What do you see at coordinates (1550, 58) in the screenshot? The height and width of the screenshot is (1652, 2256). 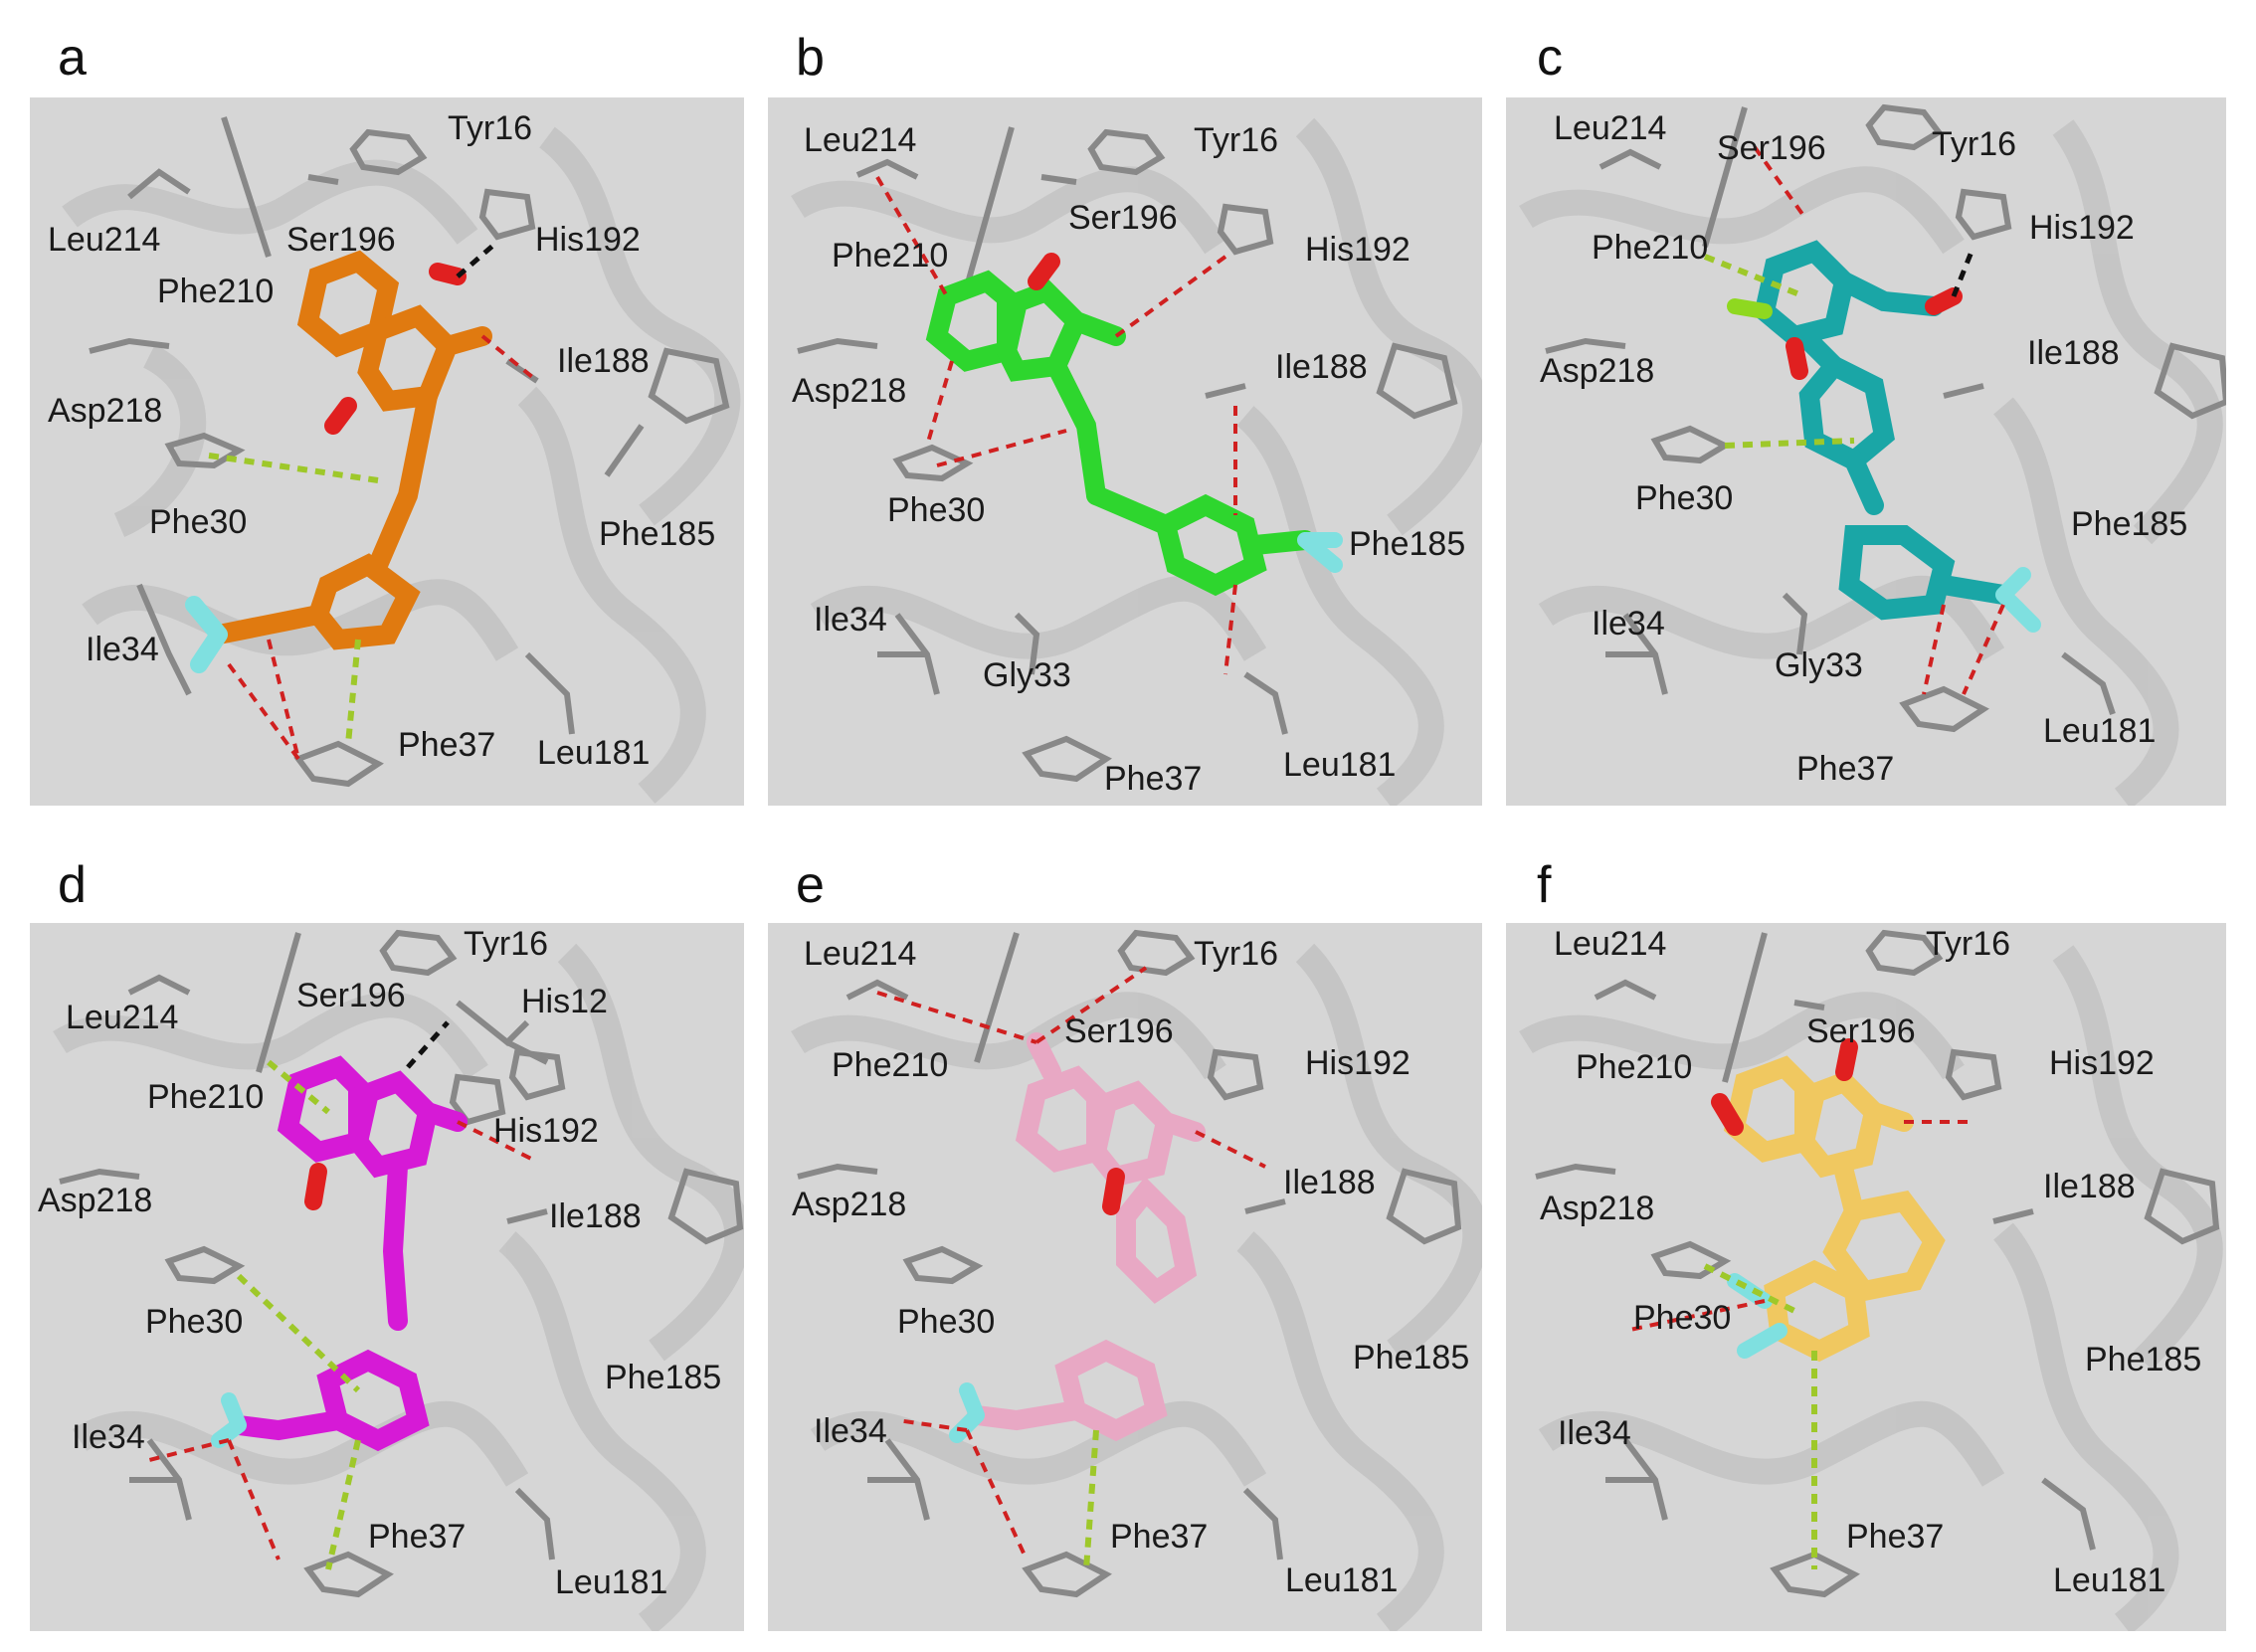 I see `panel-letter-c: c` at bounding box center [1550, 58].